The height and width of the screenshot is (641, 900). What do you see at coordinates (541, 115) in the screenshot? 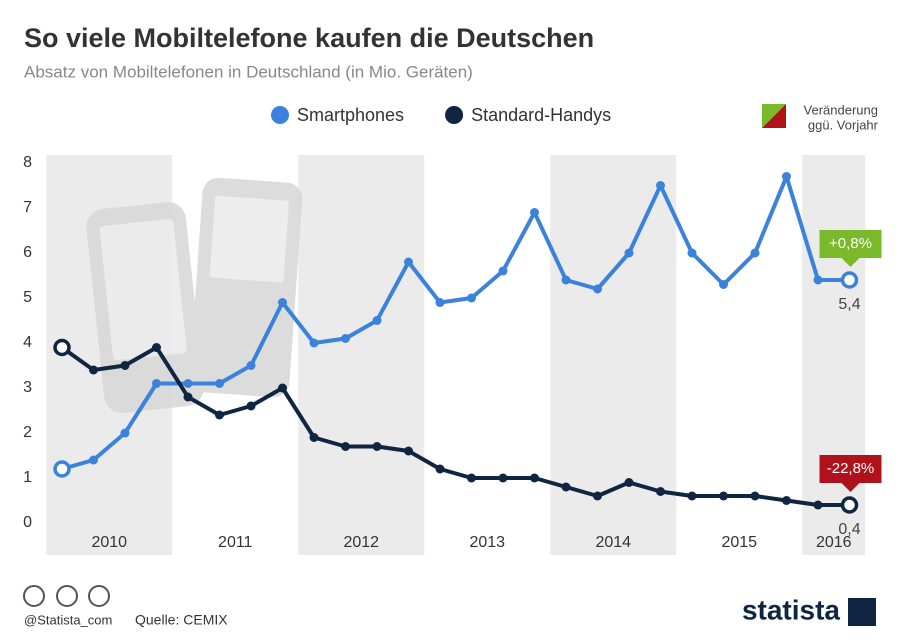
I see `legend-label: Standard-Handys` at bounding box center [541, 115].